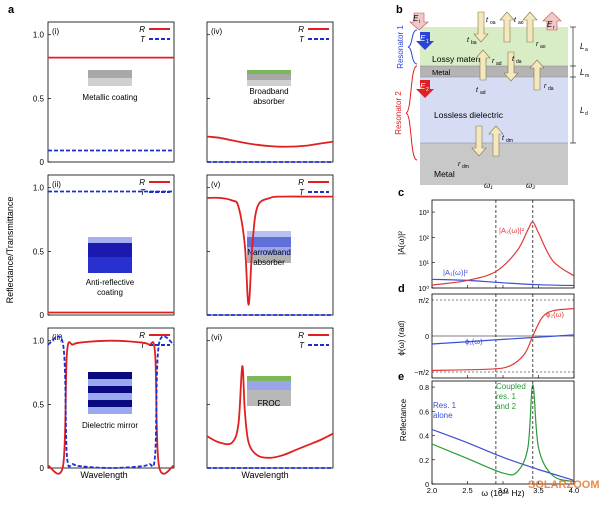  What do you see at coordinates (474, 341) in the screenshot?
I see `phi1-label: ϕ₁(ω)` at bounding box center [474, 341].